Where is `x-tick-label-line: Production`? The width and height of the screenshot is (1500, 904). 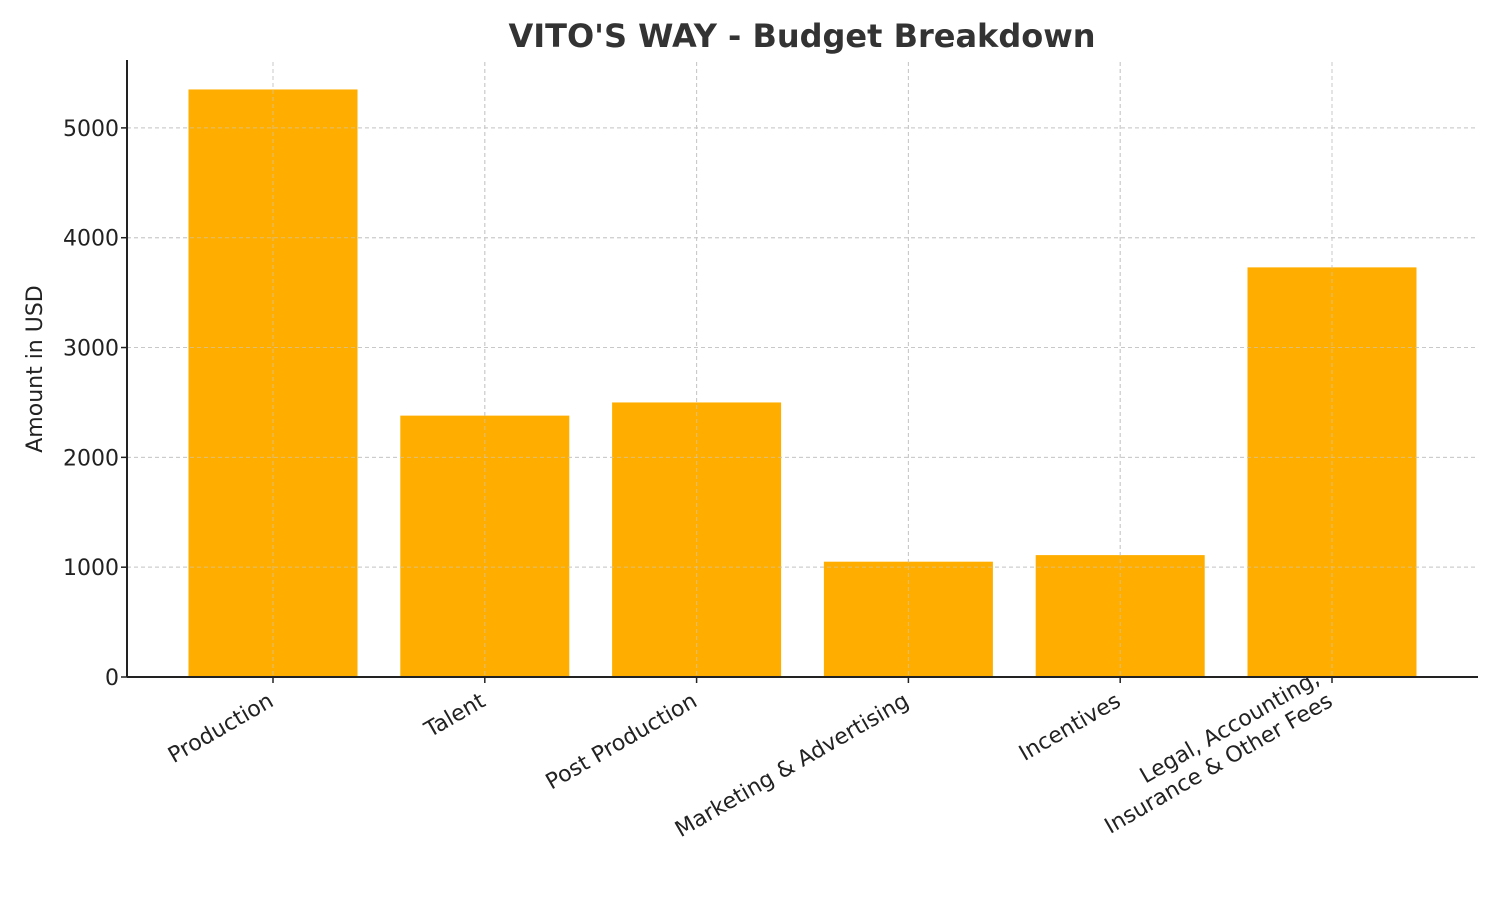
x-tick-label-line: Production is located at coordinates (221, 729).